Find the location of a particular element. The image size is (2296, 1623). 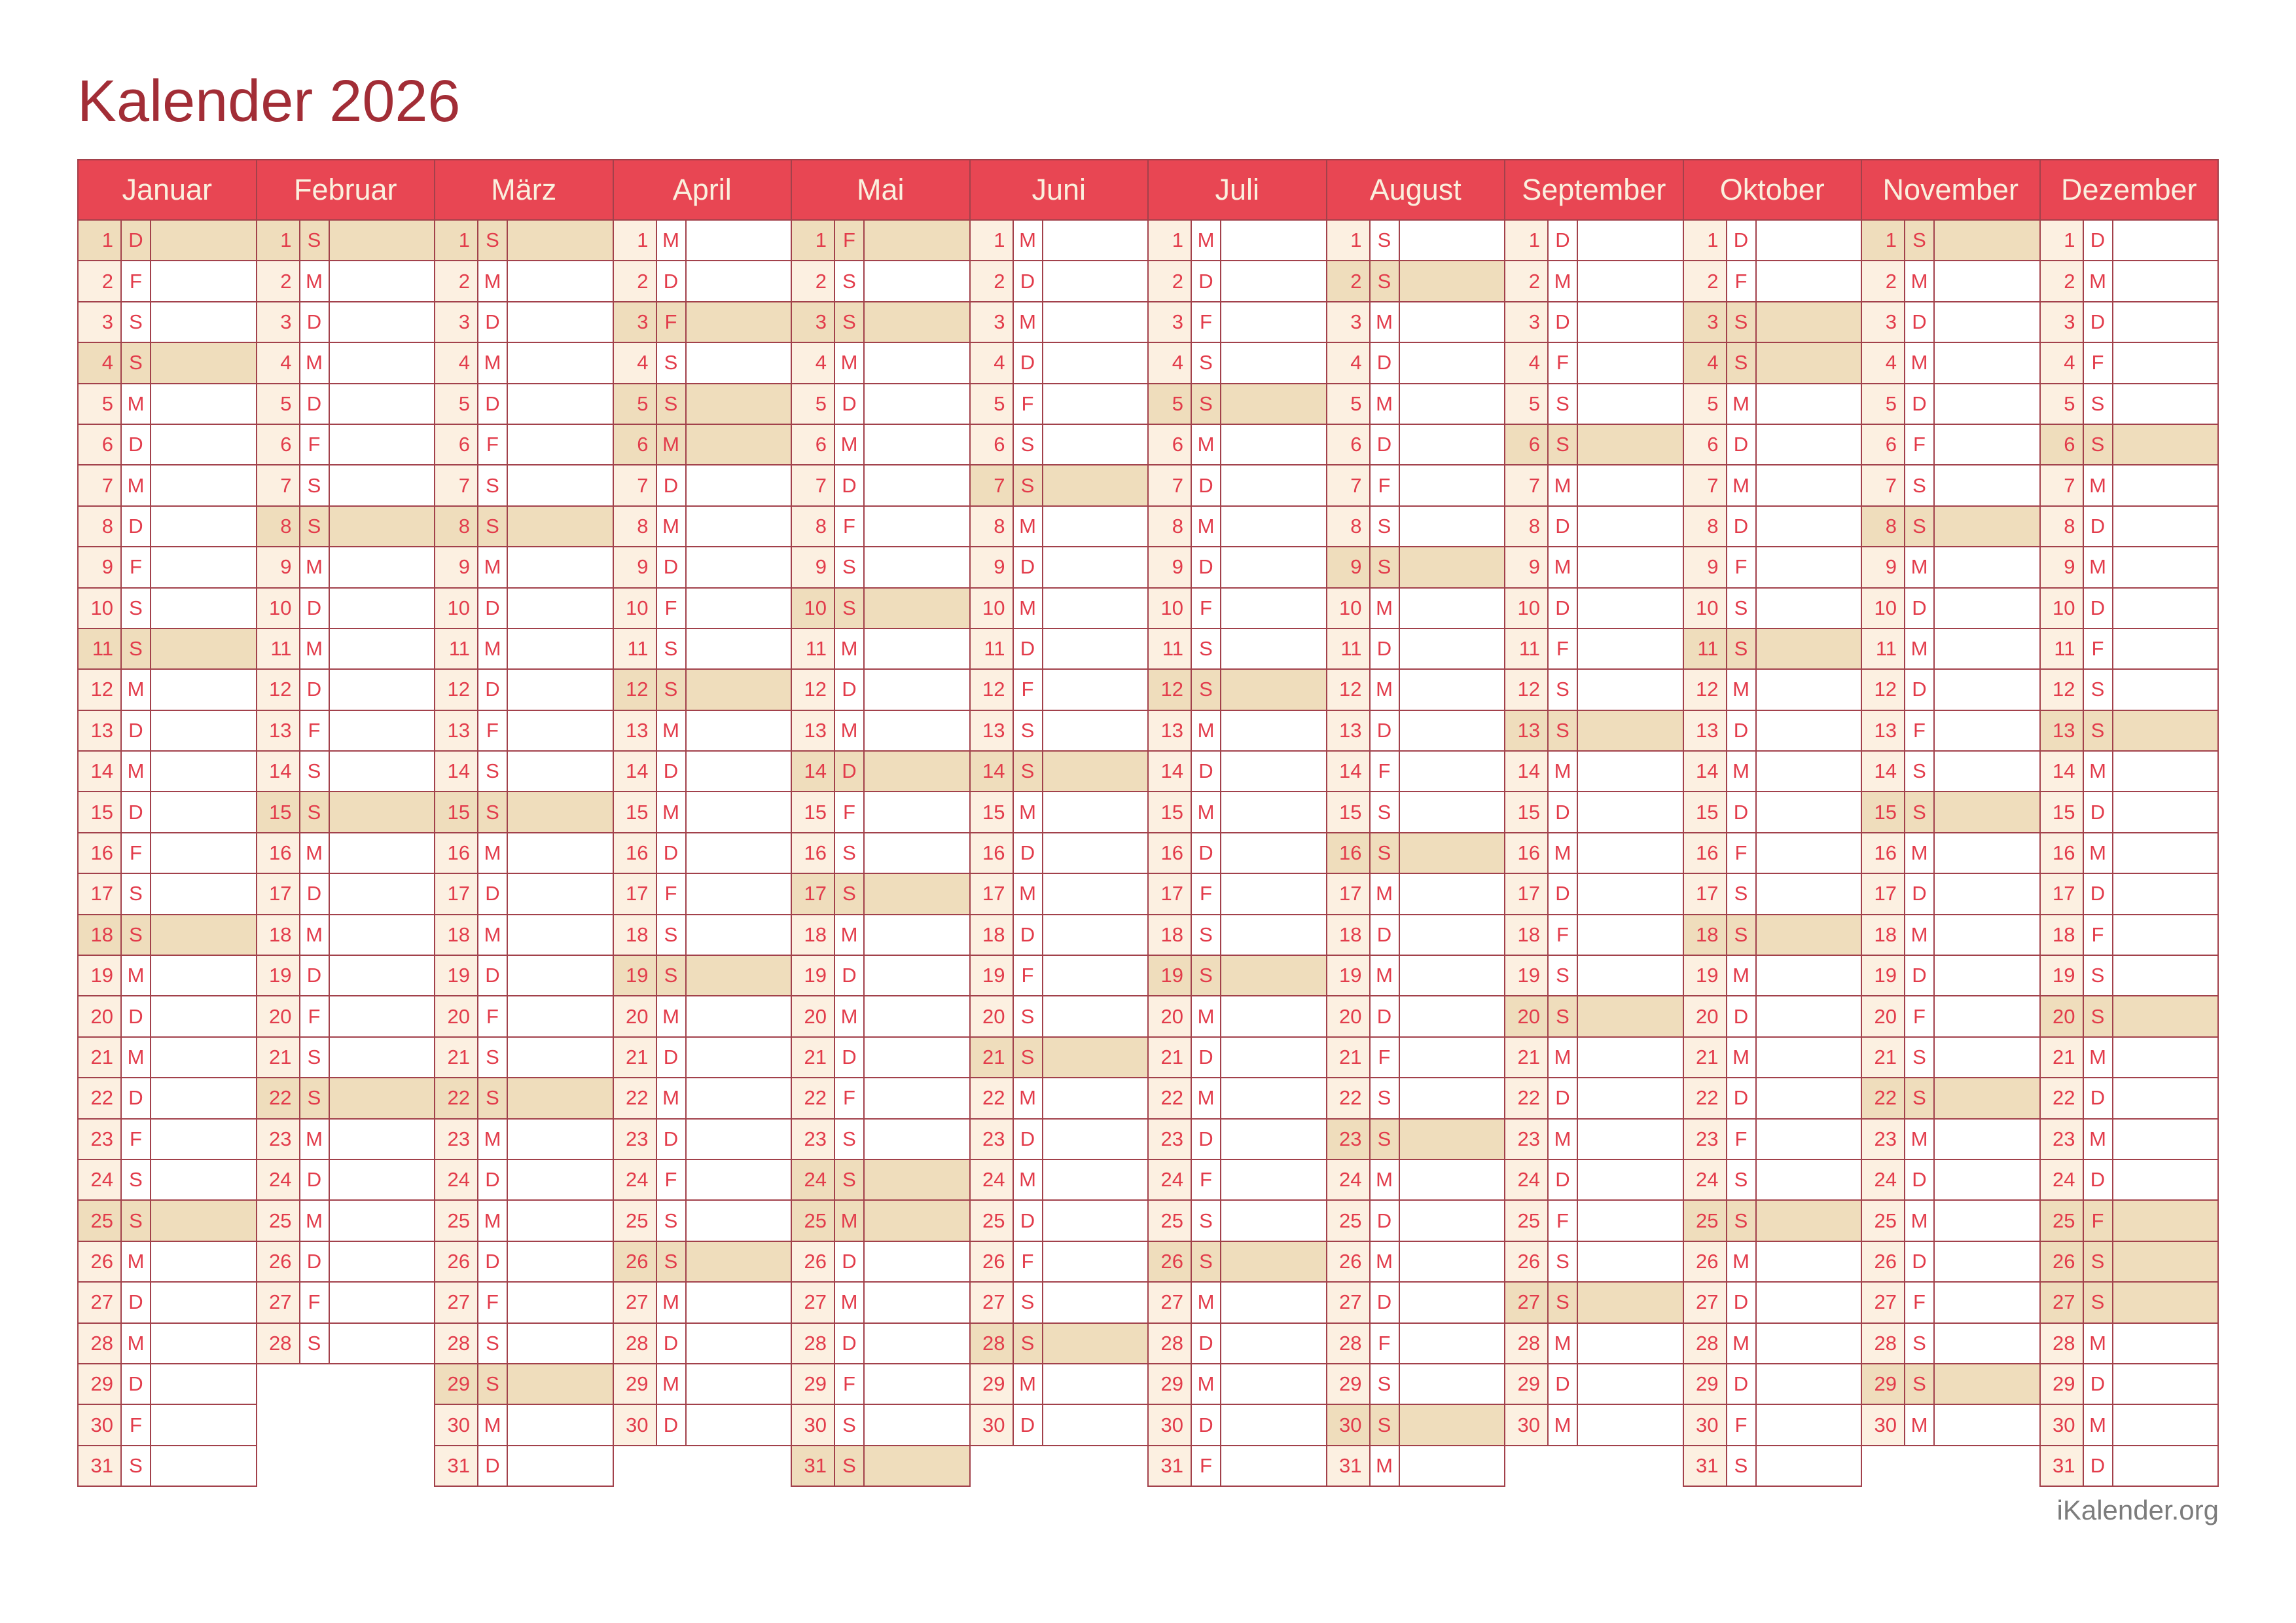

day-number-cell: 8 is located at coordinates (992, 526).